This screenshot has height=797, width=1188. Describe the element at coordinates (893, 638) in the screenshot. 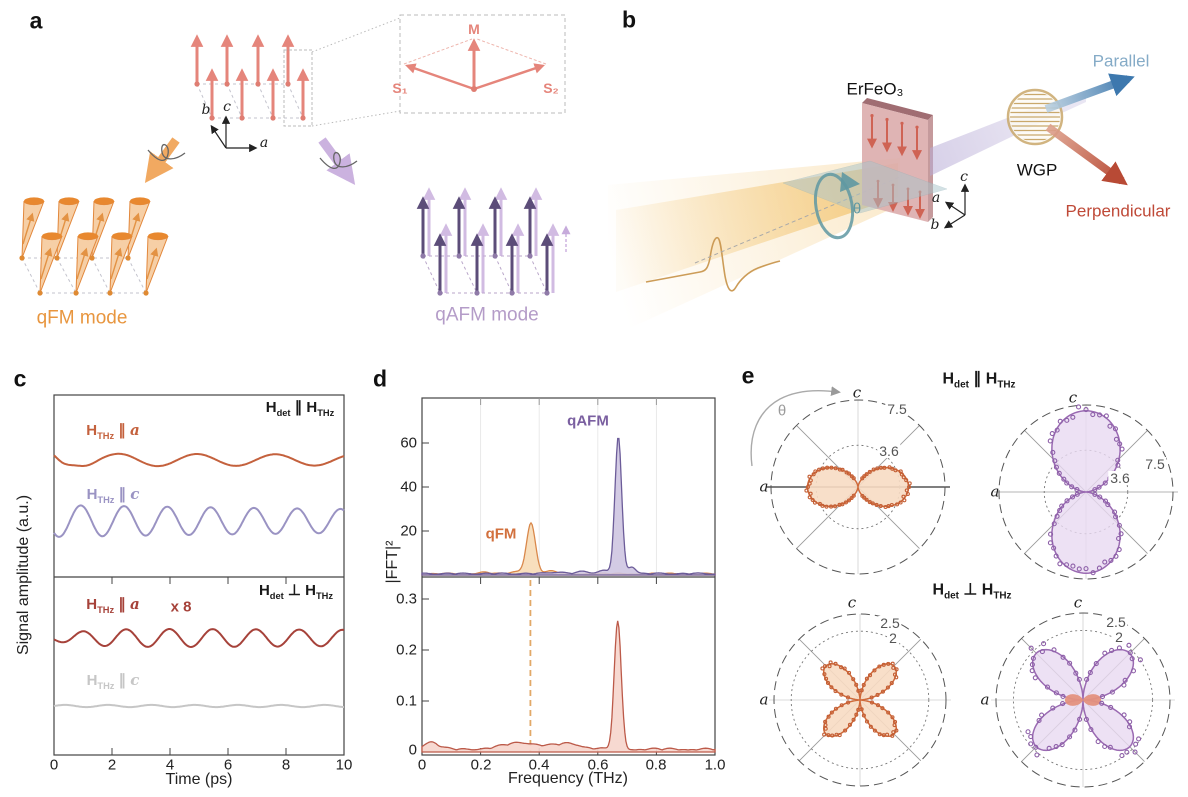

I see `e3-inner-ring-value: 2` at that location.